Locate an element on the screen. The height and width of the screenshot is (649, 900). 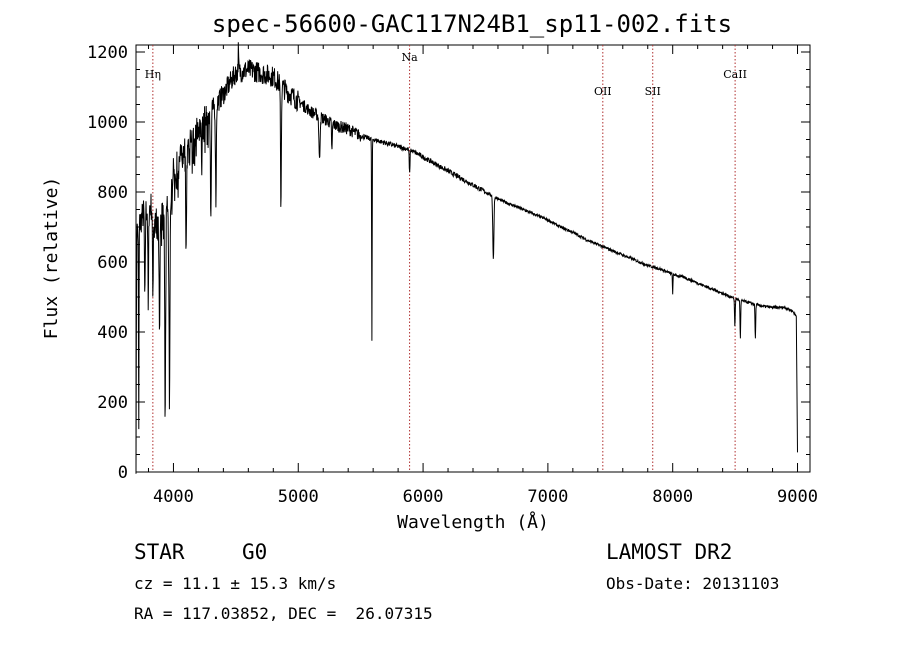
y-tick-label: 200 is located at coordinates (112, 403).